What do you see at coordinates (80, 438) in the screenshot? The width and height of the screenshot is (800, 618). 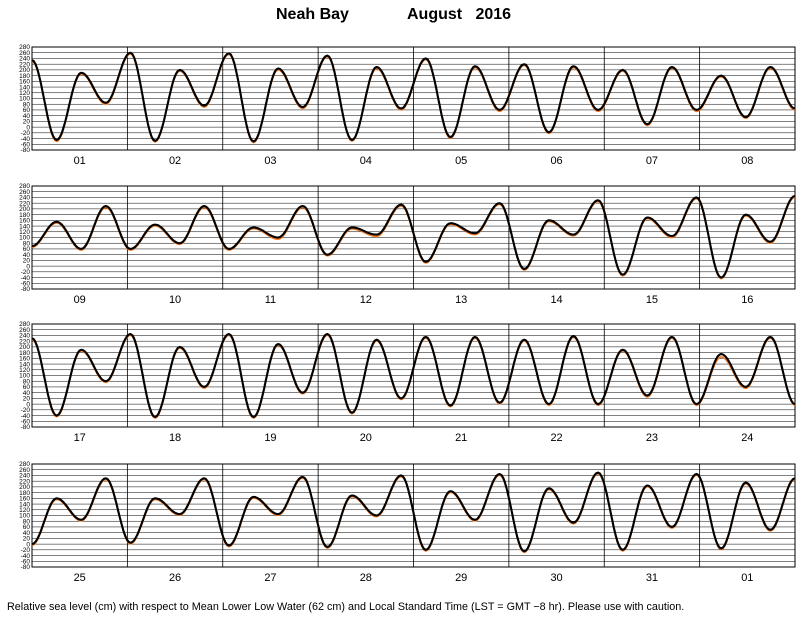 I see `day-label: 17` at bounding box center [80, 438].